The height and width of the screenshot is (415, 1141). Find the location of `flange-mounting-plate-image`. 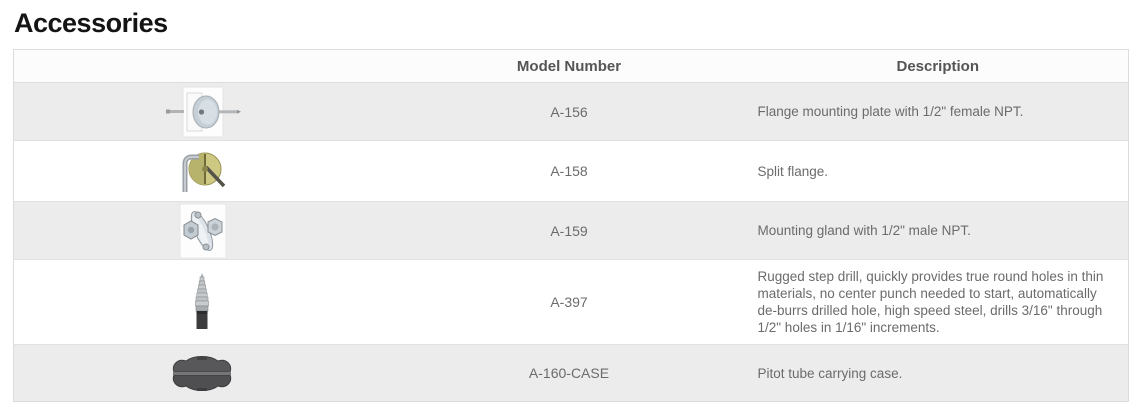

flange-mounting-plate-image is located at coordinates (202, 112).